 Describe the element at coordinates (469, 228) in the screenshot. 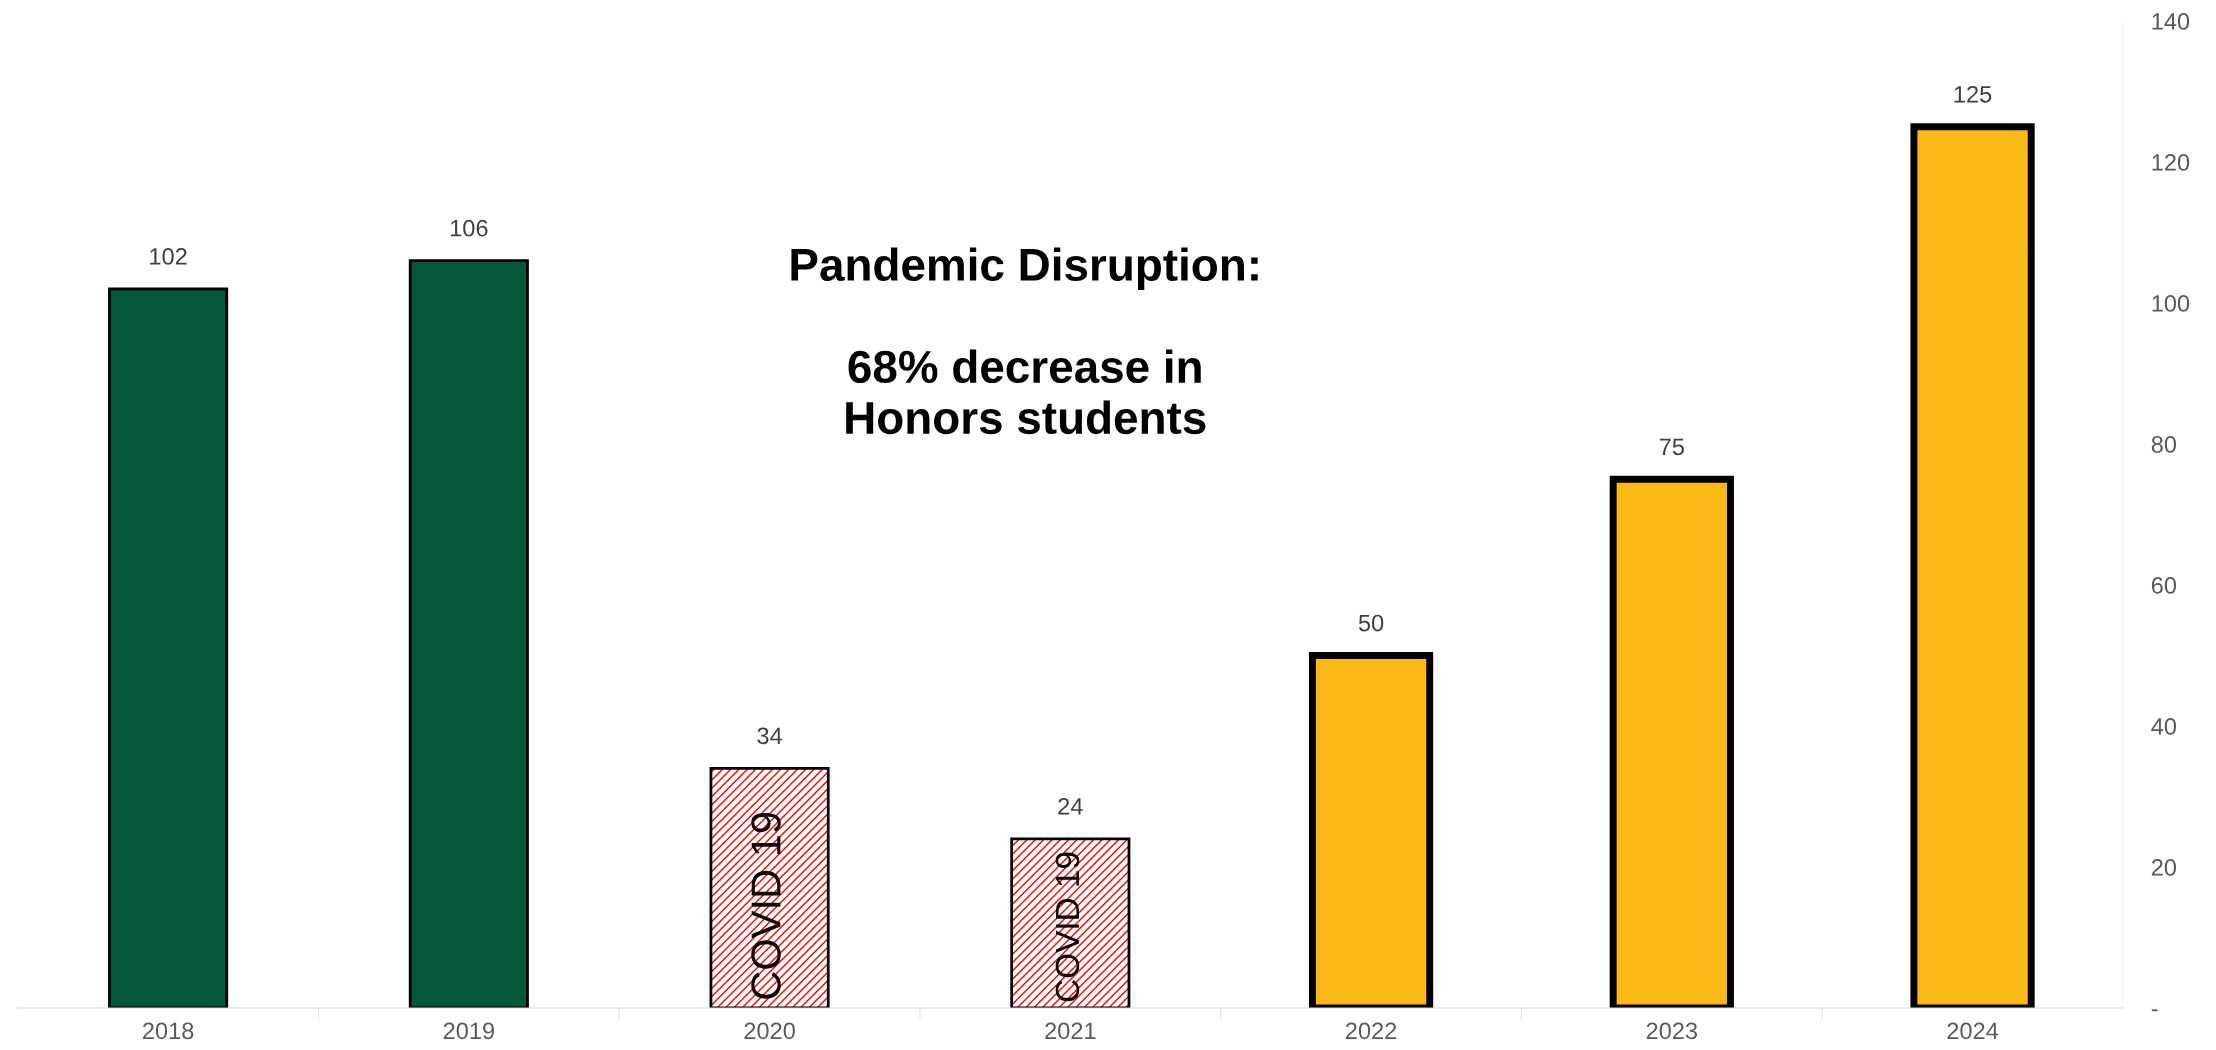

I see `data-label: 106` at that location.